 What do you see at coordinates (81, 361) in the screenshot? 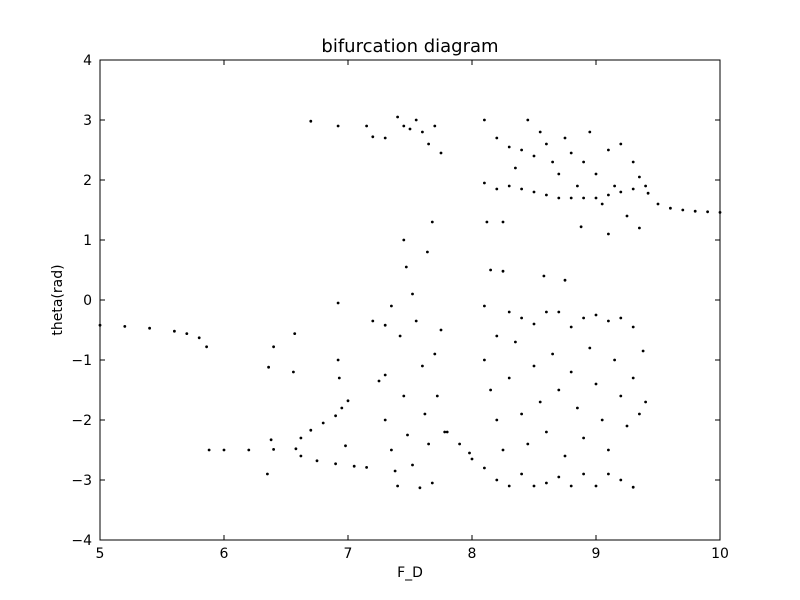
I see `y-tick-label: −1` at bounding box center [81, 361].